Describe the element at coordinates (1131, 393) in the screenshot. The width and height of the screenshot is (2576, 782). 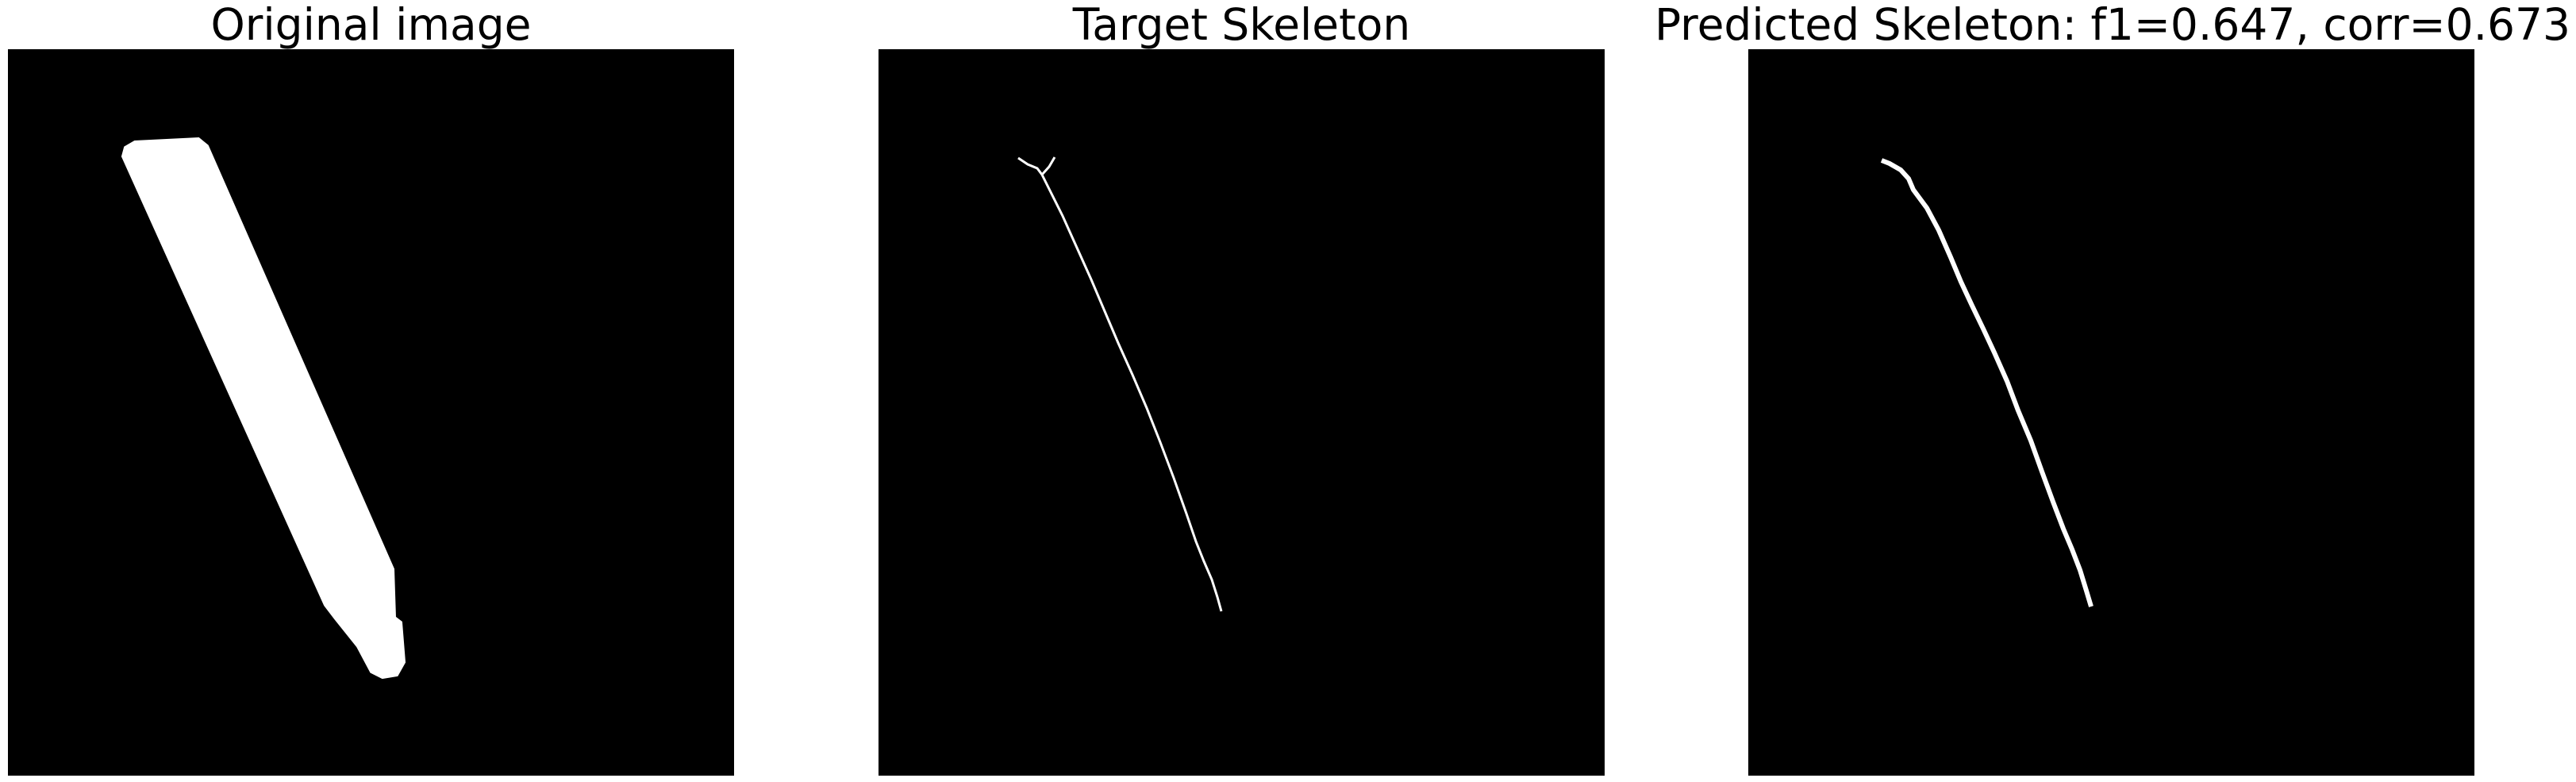
I see `target-skeleton-main-line` at that location.